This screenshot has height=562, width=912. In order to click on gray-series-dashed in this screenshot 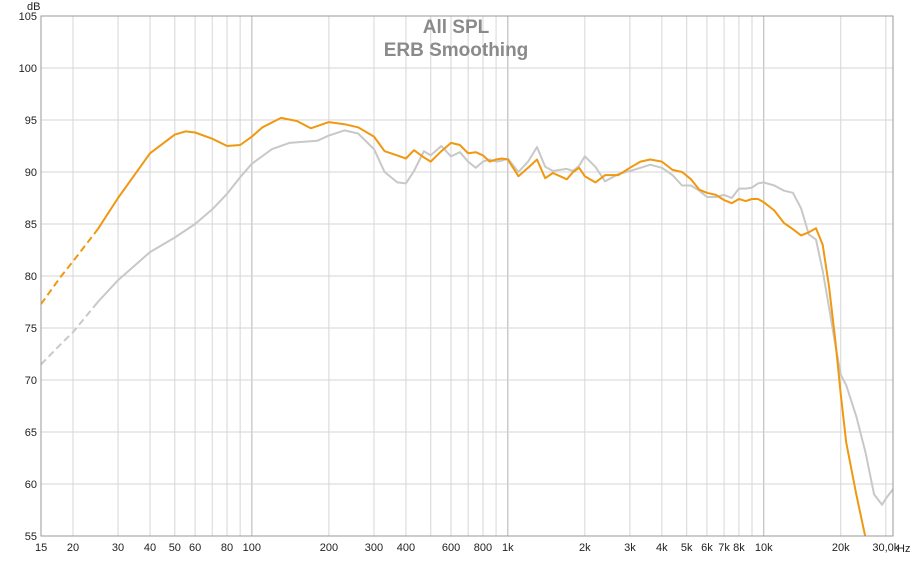, I will do `click(70, 333)`.